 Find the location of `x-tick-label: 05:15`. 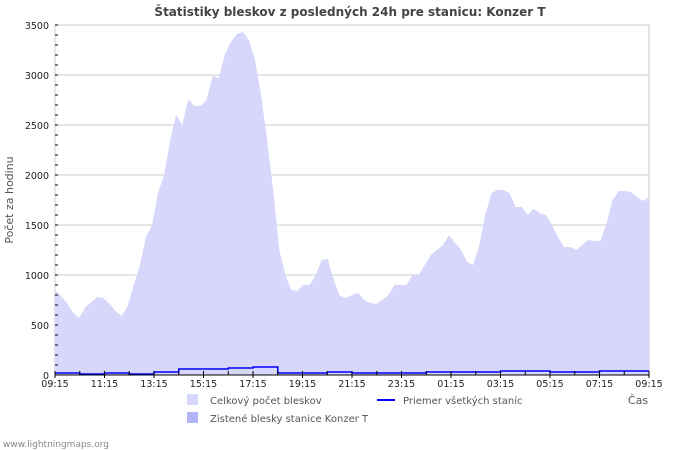

x-tick-label: 05:15 is located at coordinates (549, 384).